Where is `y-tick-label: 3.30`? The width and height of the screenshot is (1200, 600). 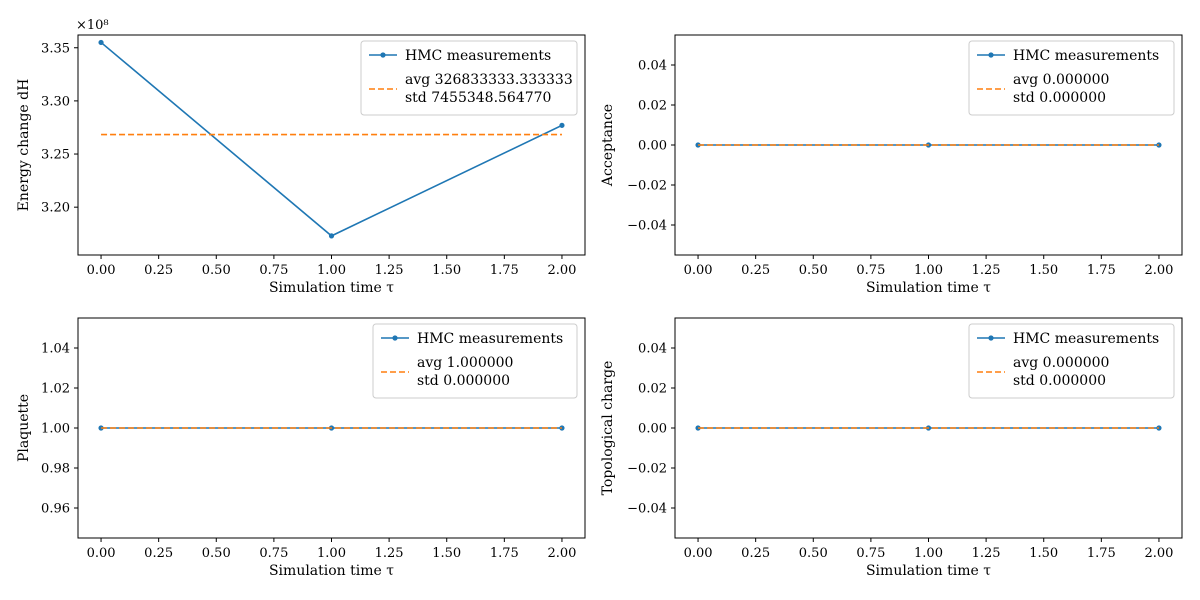
y-tick-label: 3.30 is located at coordinates (55, 101).